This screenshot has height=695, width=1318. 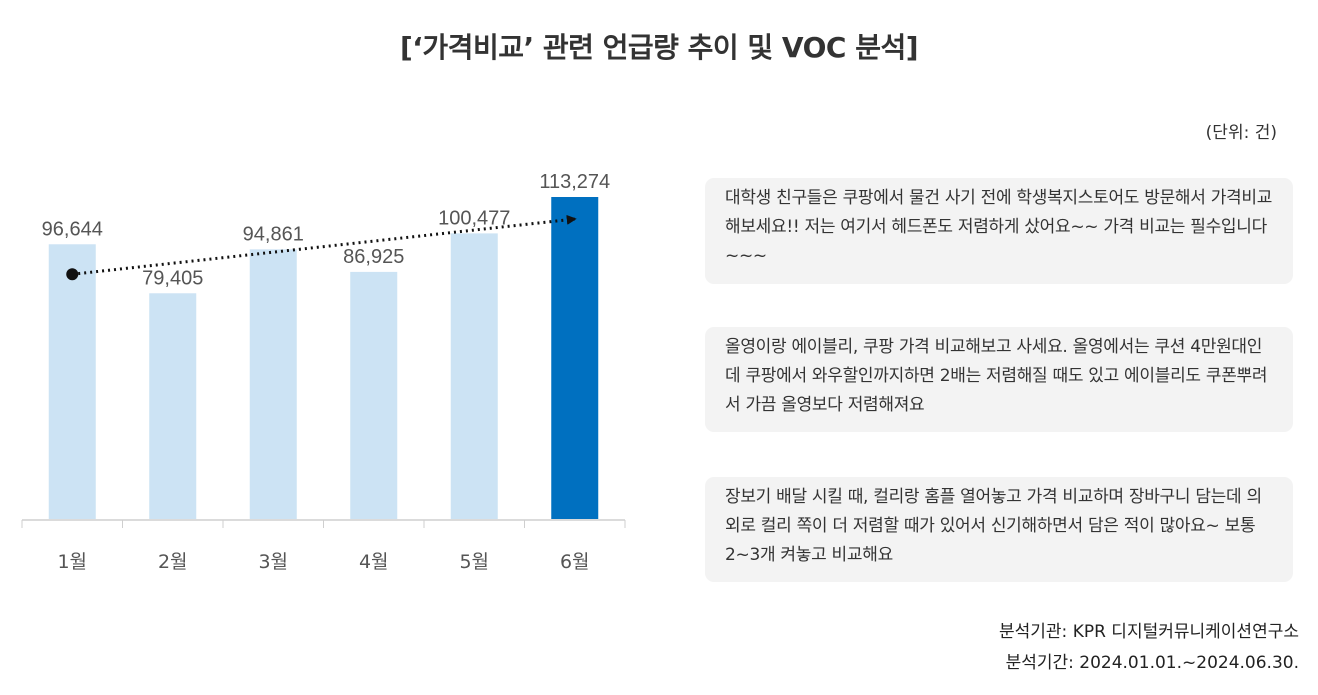 What do you see at coordinates (374, 562) in the screenshot?
I see `x-tick-label: 4월` at bounding box center [374, 562].